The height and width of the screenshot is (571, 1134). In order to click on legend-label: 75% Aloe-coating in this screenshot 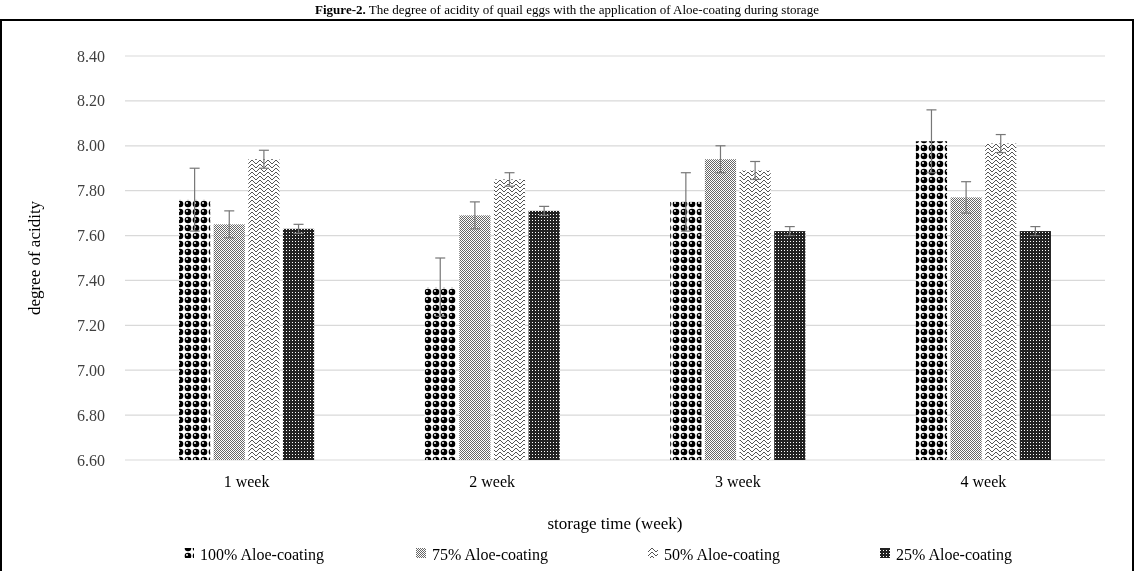, I will do `click(490, 554)`.